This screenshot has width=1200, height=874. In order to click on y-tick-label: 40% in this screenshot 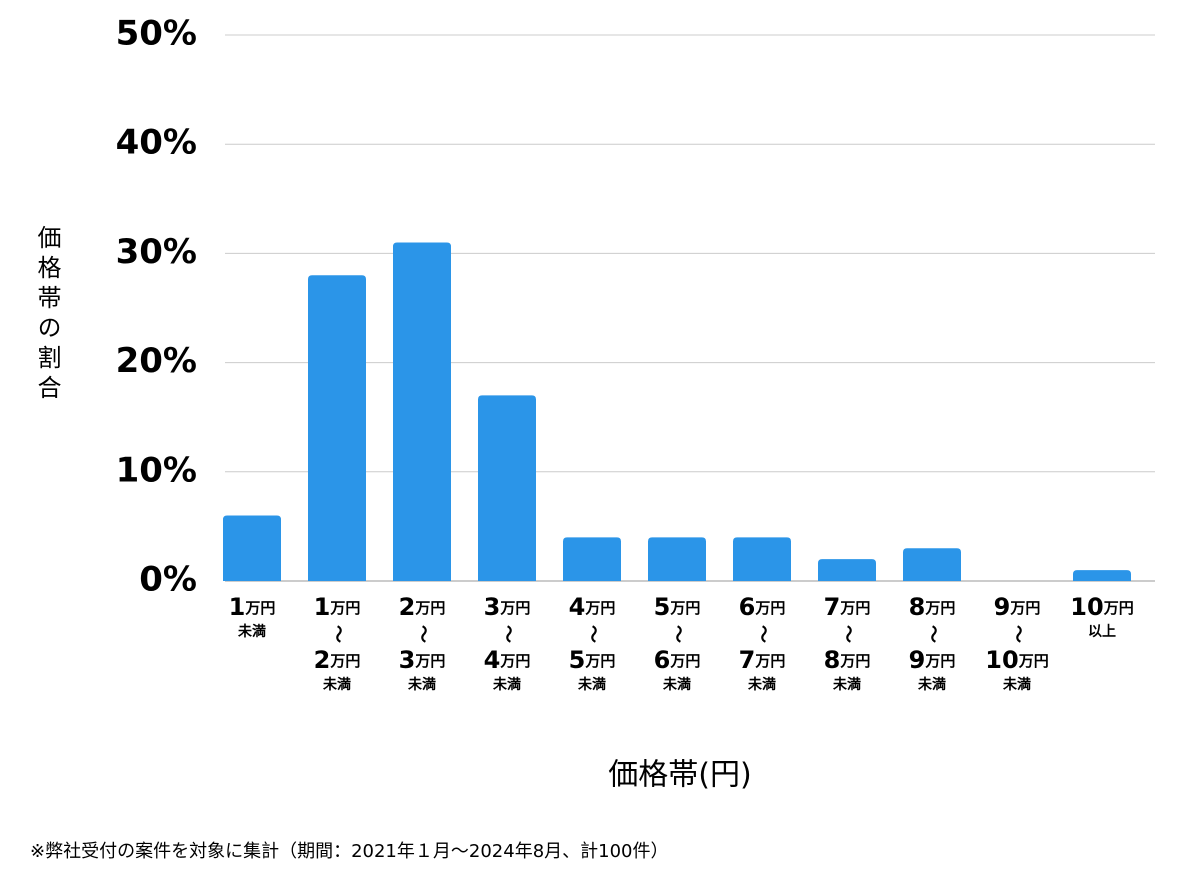, I will do `click(156, 143)`.